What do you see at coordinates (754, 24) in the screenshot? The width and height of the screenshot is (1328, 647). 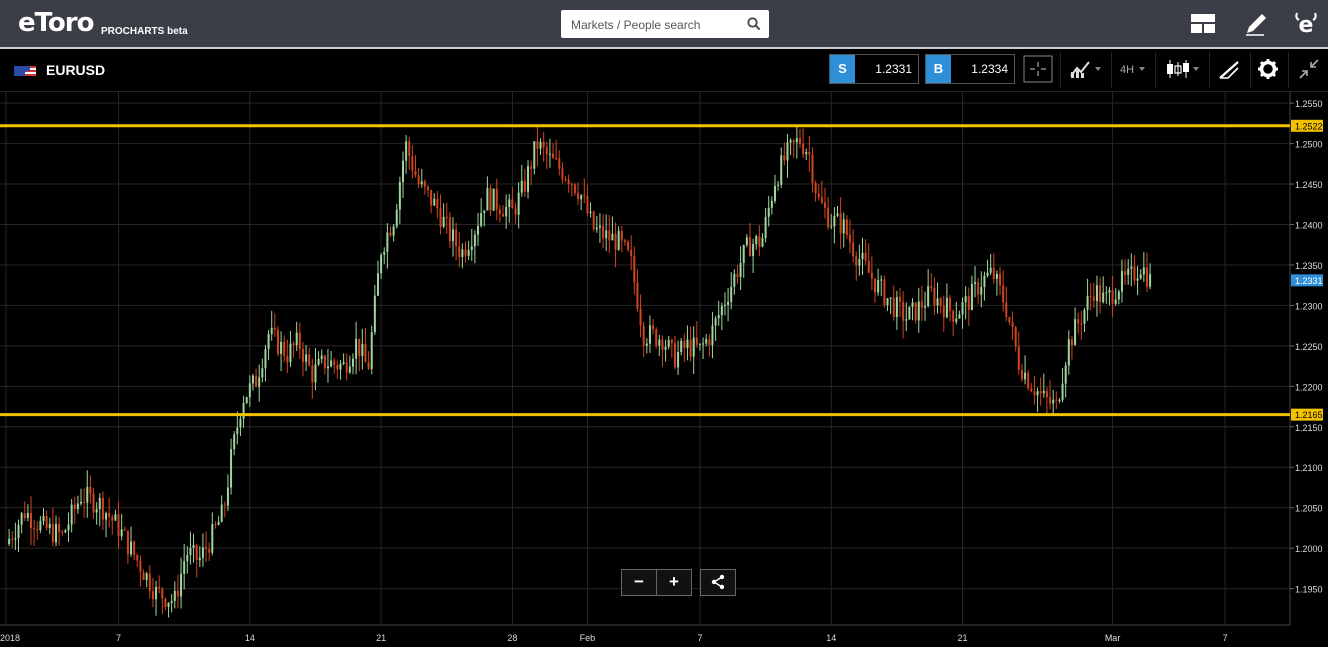 I see `search-icon` at bounding box center [754, 24].